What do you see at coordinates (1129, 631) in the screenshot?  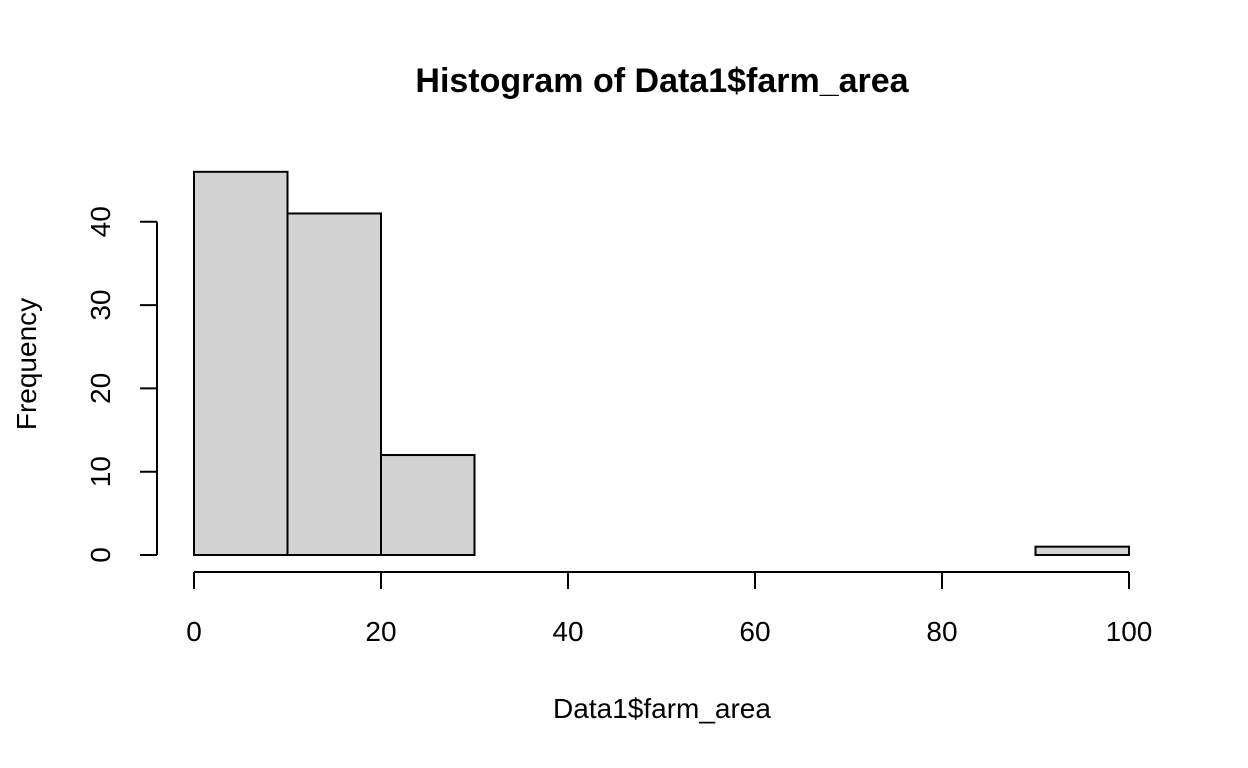 I see `x-tick-label: 100` at bounding box center [1129, 631].